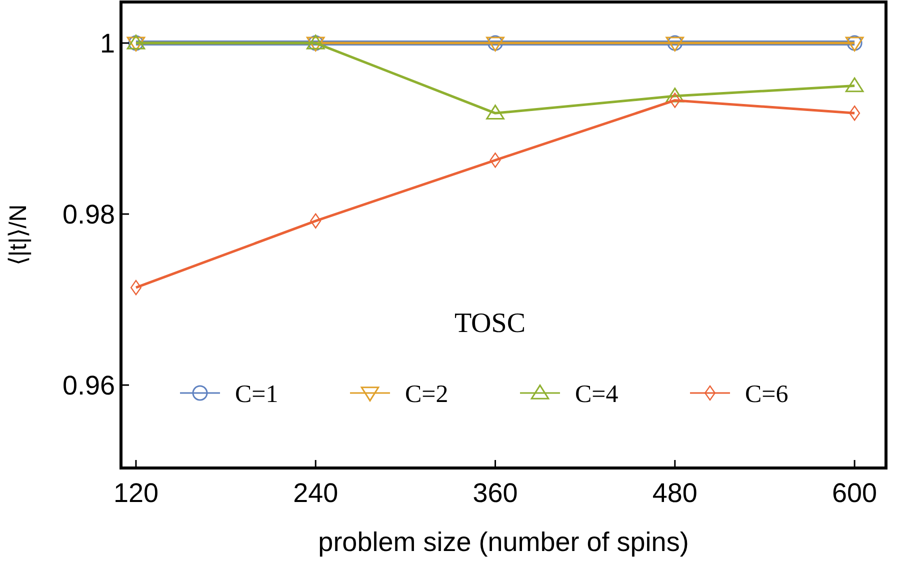  I want to click on y-tick-label: 0.98, so click(88, 215).